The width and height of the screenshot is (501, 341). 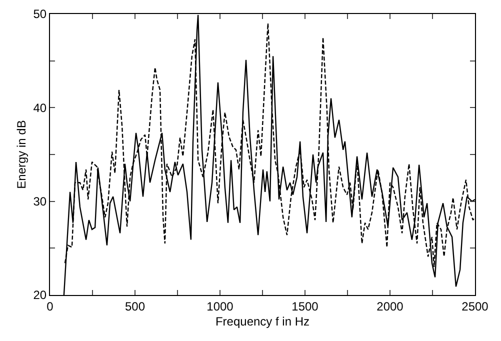 I want to click on y-tick-label: 30, so click(x=40, y=201).